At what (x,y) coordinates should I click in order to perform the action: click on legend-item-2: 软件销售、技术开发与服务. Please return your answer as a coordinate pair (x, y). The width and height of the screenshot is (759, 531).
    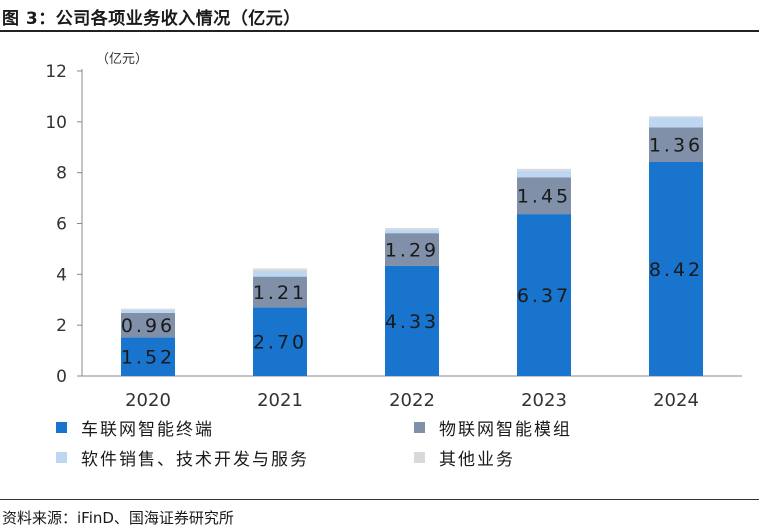
    Looking at the image, I should click on (182, 458).